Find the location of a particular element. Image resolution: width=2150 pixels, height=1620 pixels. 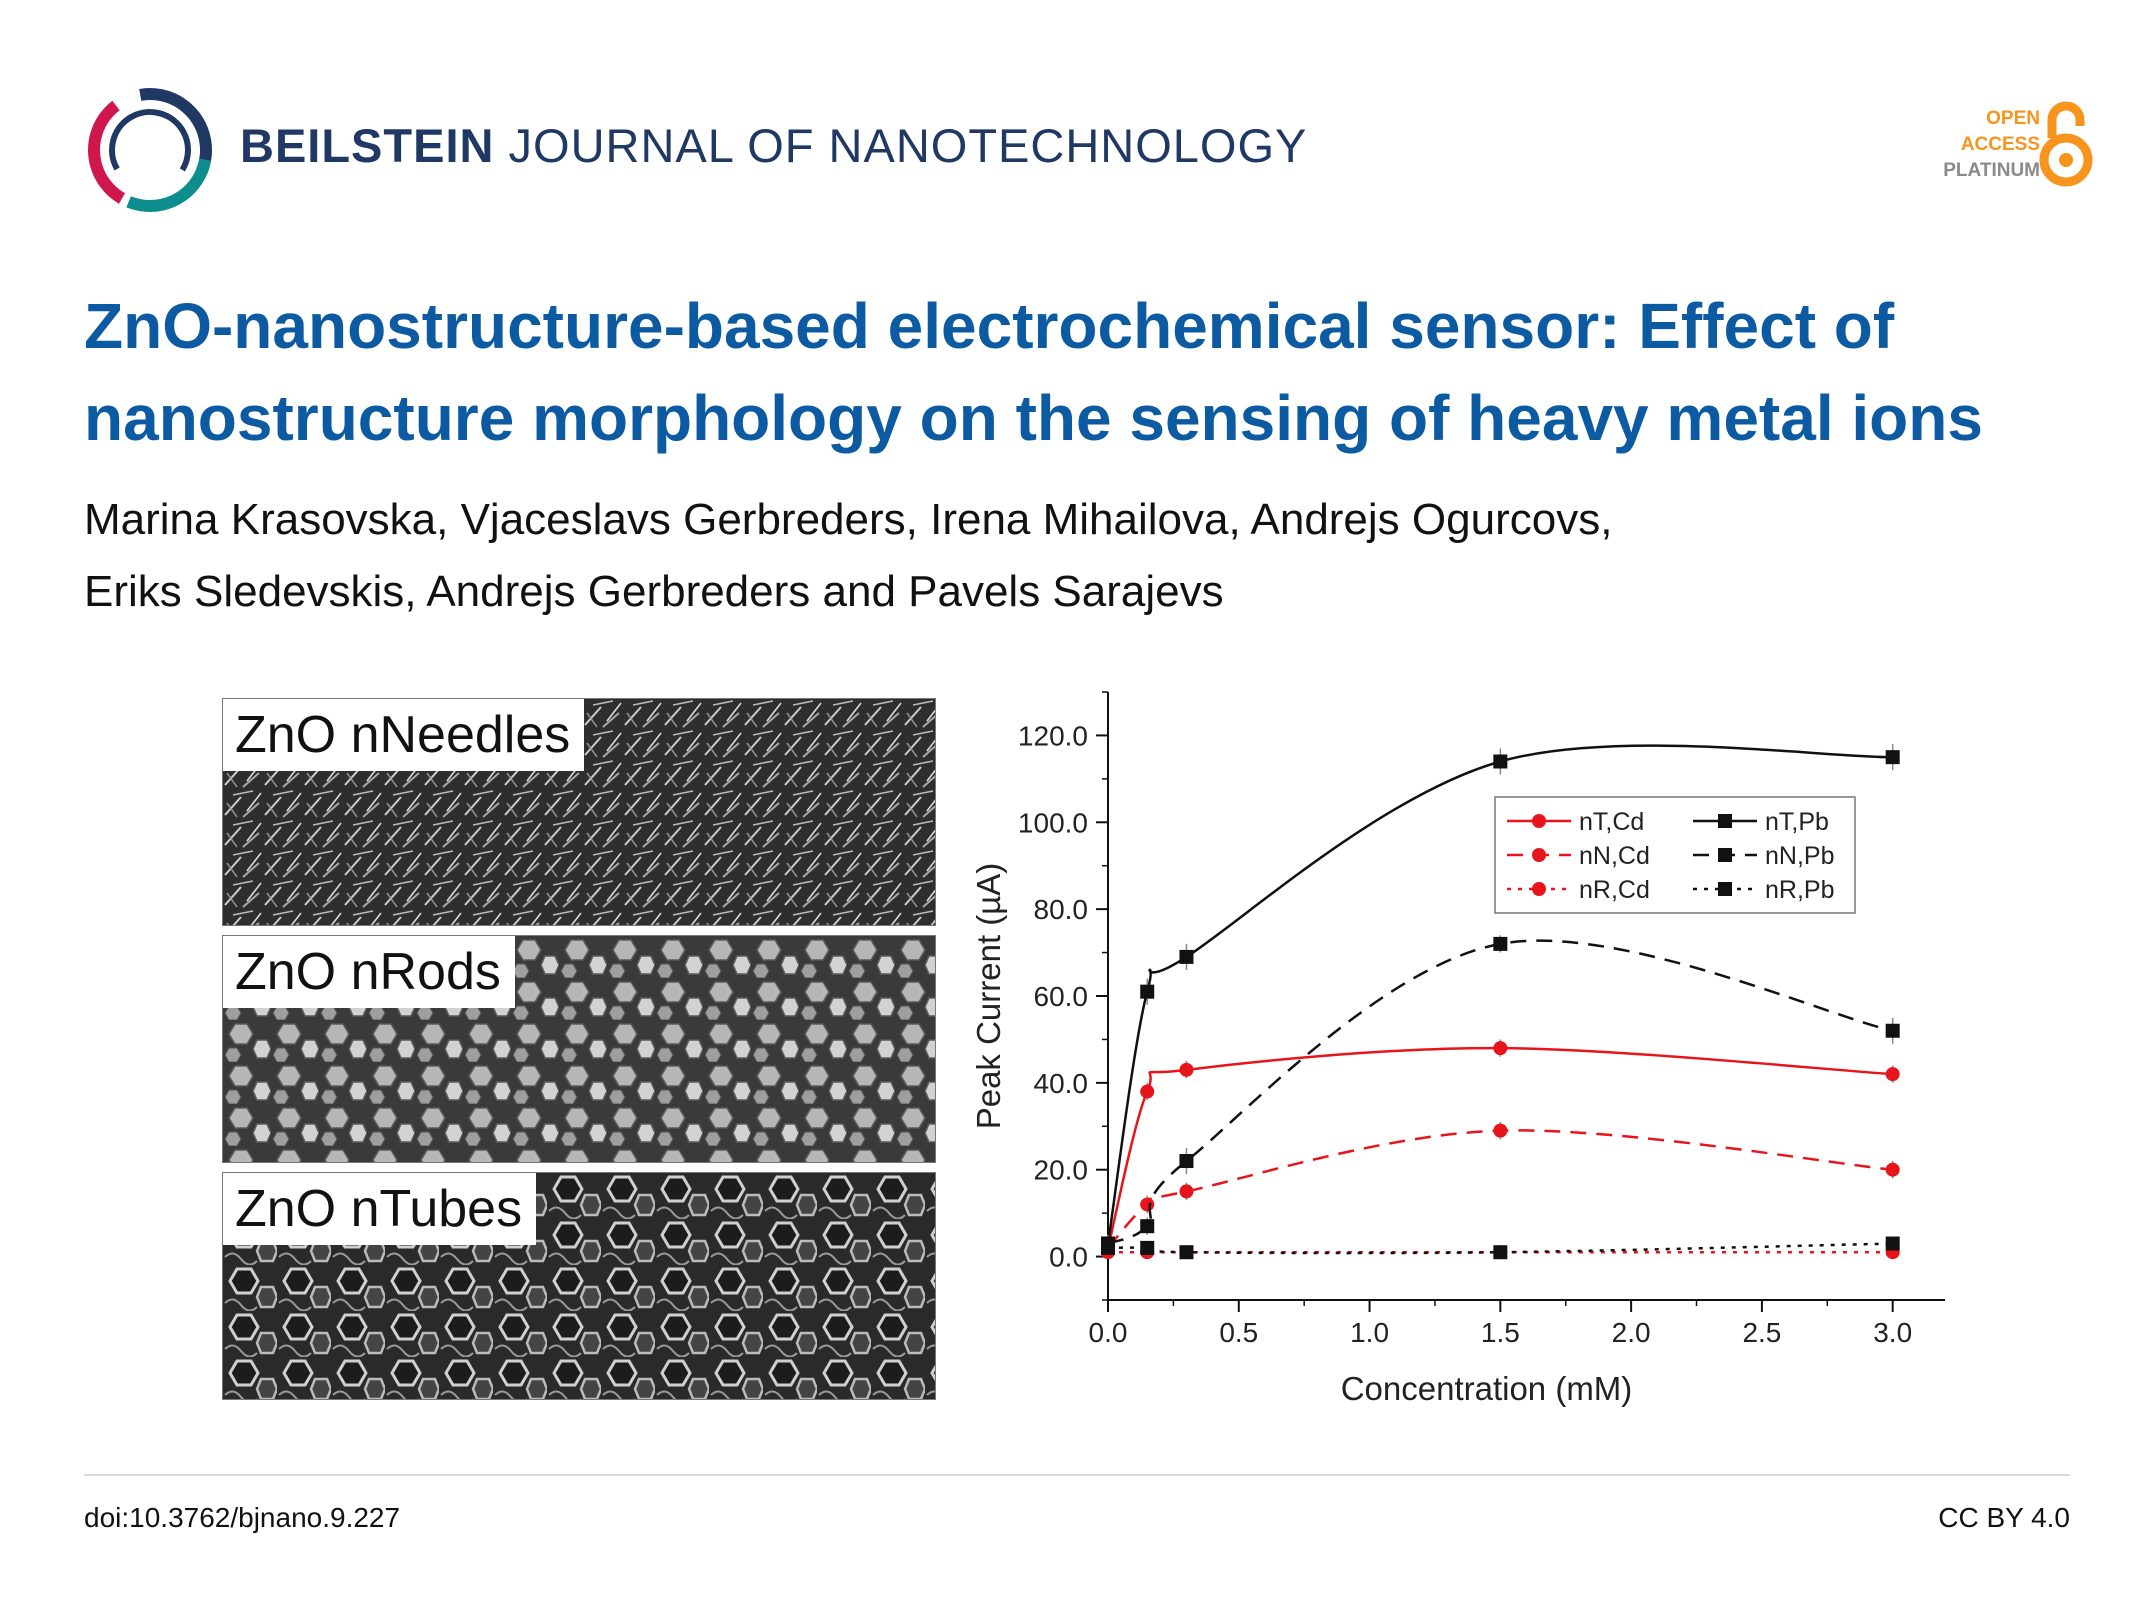

journal-name-rest: JOURNAL OF NANOTECHNOLOGY is located at coordinates (908, 145).